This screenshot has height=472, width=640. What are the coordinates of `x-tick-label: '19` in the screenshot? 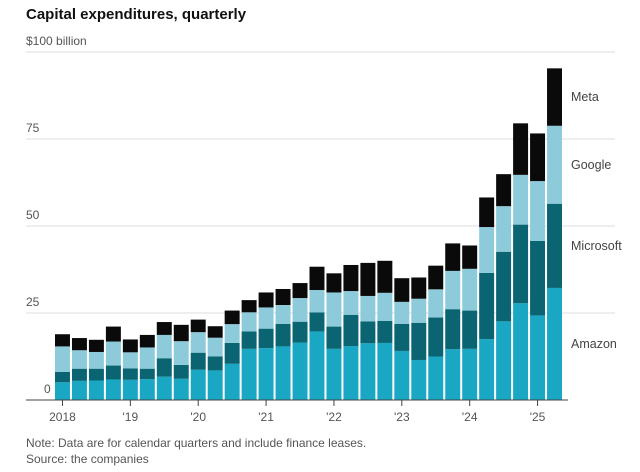 It's located at (131, 417).